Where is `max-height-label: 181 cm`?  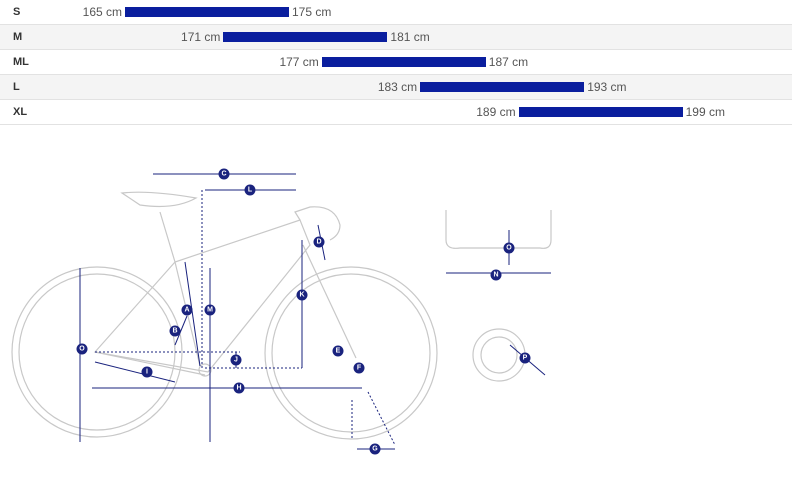 max-height-label: 181 cm is located at coordinates (410, 37).